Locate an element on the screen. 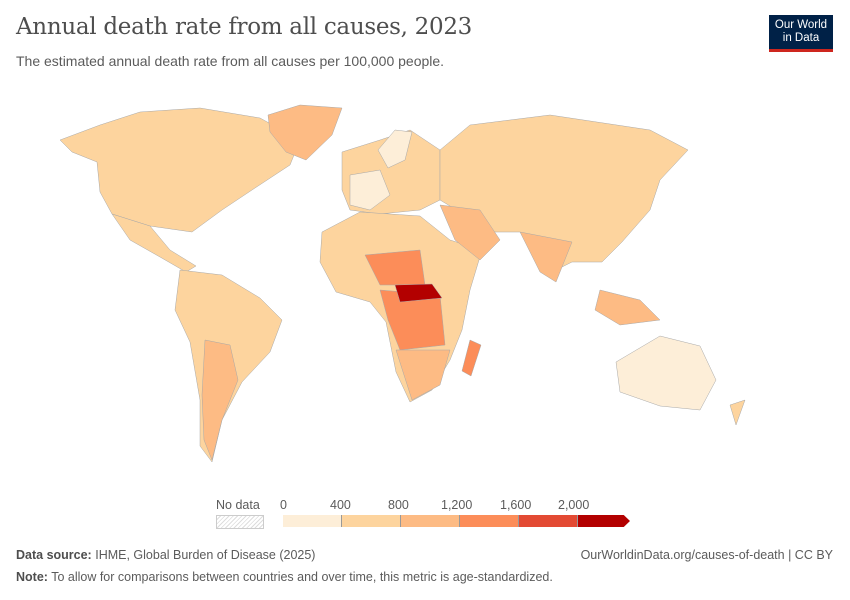 The width and height of the screenshot is (850, 600). region-central-america is located at coordinates (154, 243).